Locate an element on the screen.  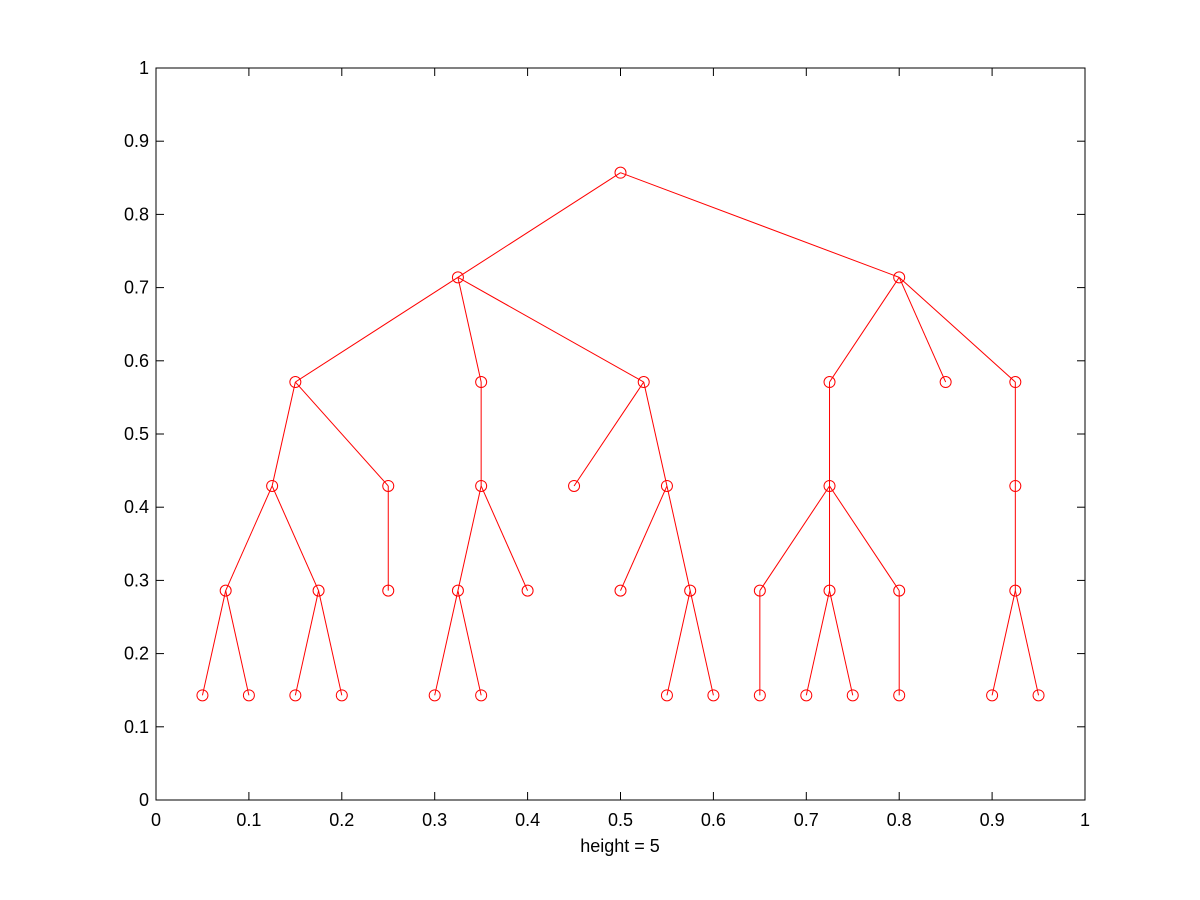
y-tick-label: 0.5 is located at coordinates (136, 434).